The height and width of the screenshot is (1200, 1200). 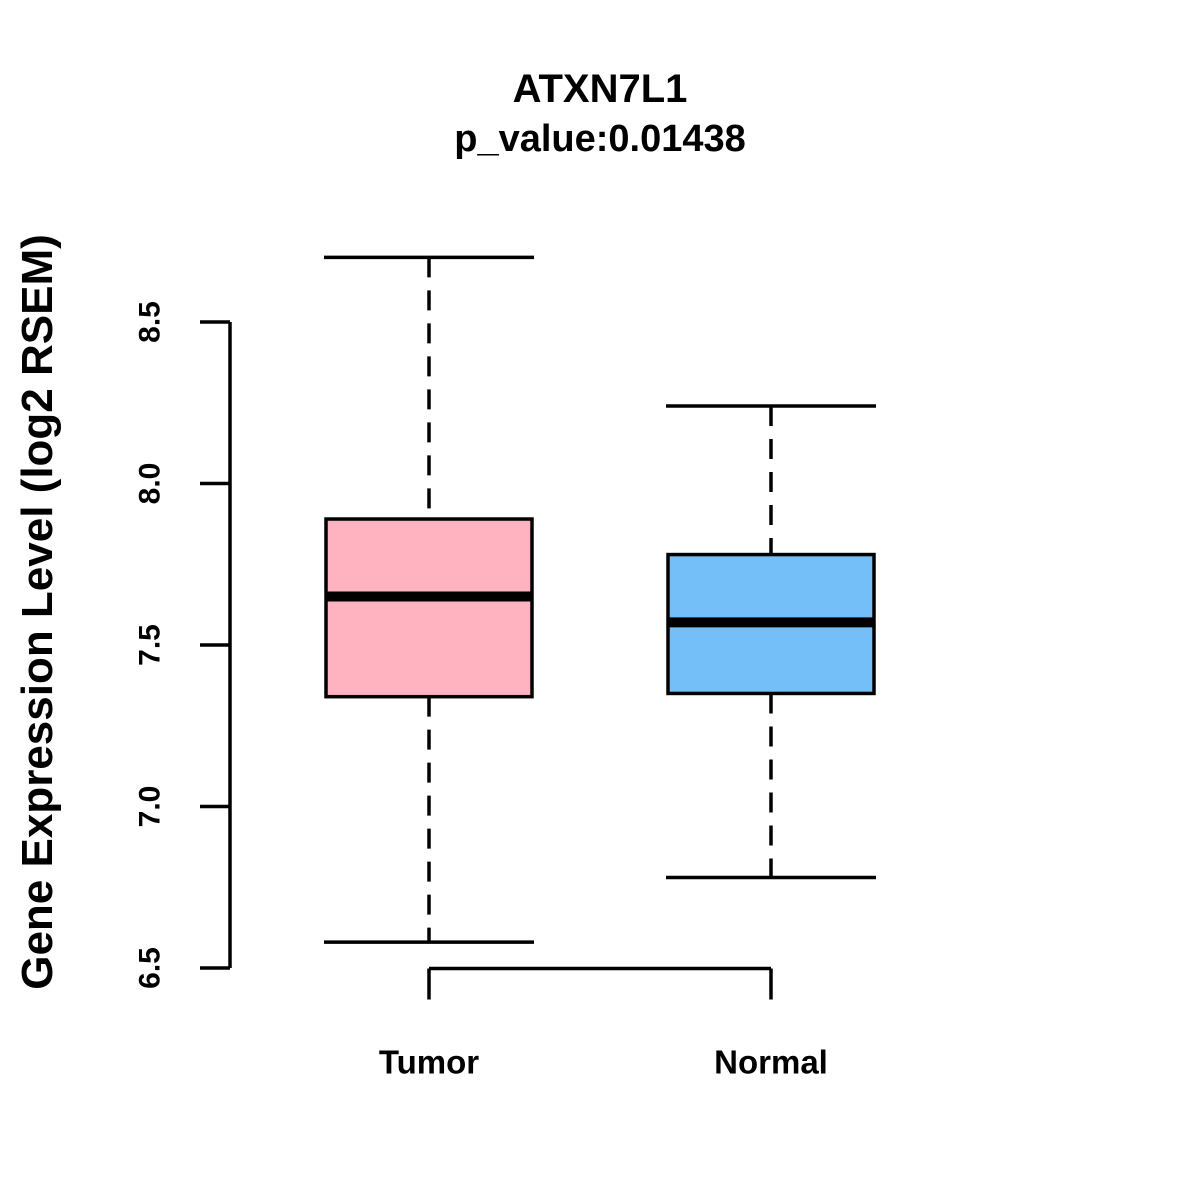 I want to click on y-tick-label: 8.5, so click(x=150, y=322).